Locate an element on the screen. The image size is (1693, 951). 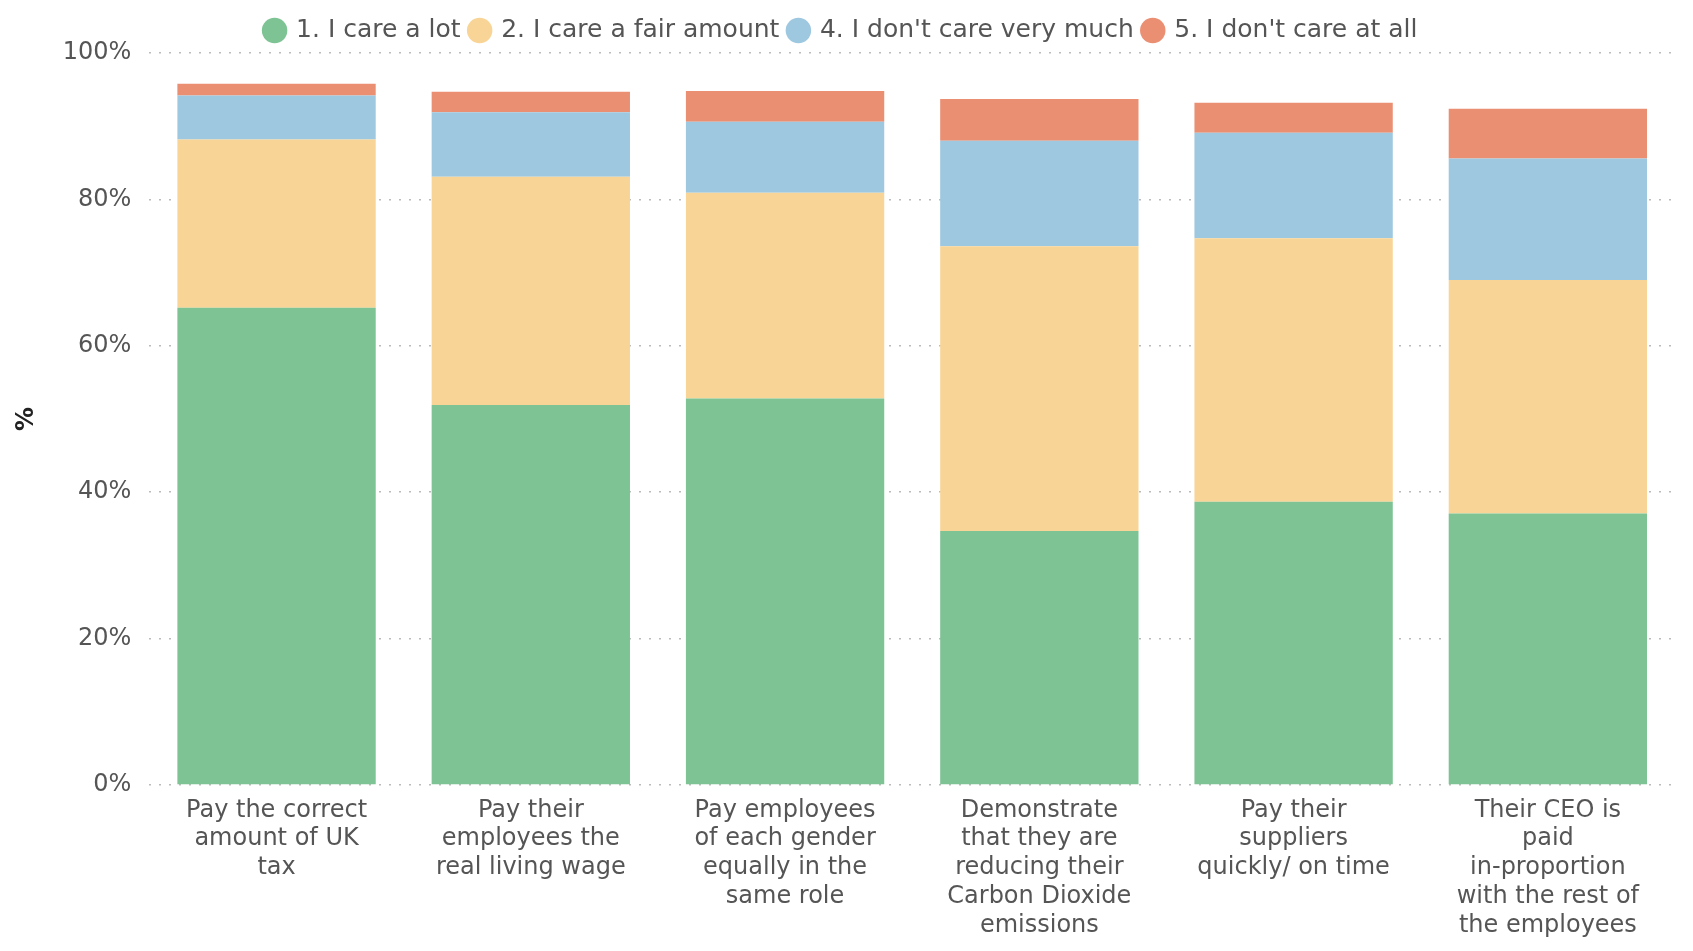
y-tick-label: 0% is located at coordinates (112, 783).